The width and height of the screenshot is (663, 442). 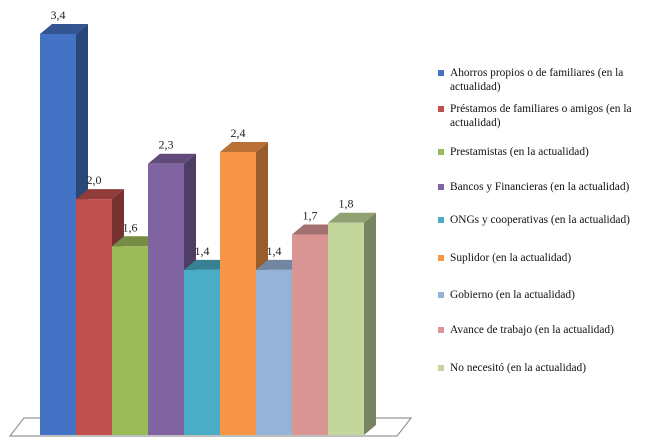 I want to click on value-label-4: 2,3, so click(x=166, y=145).